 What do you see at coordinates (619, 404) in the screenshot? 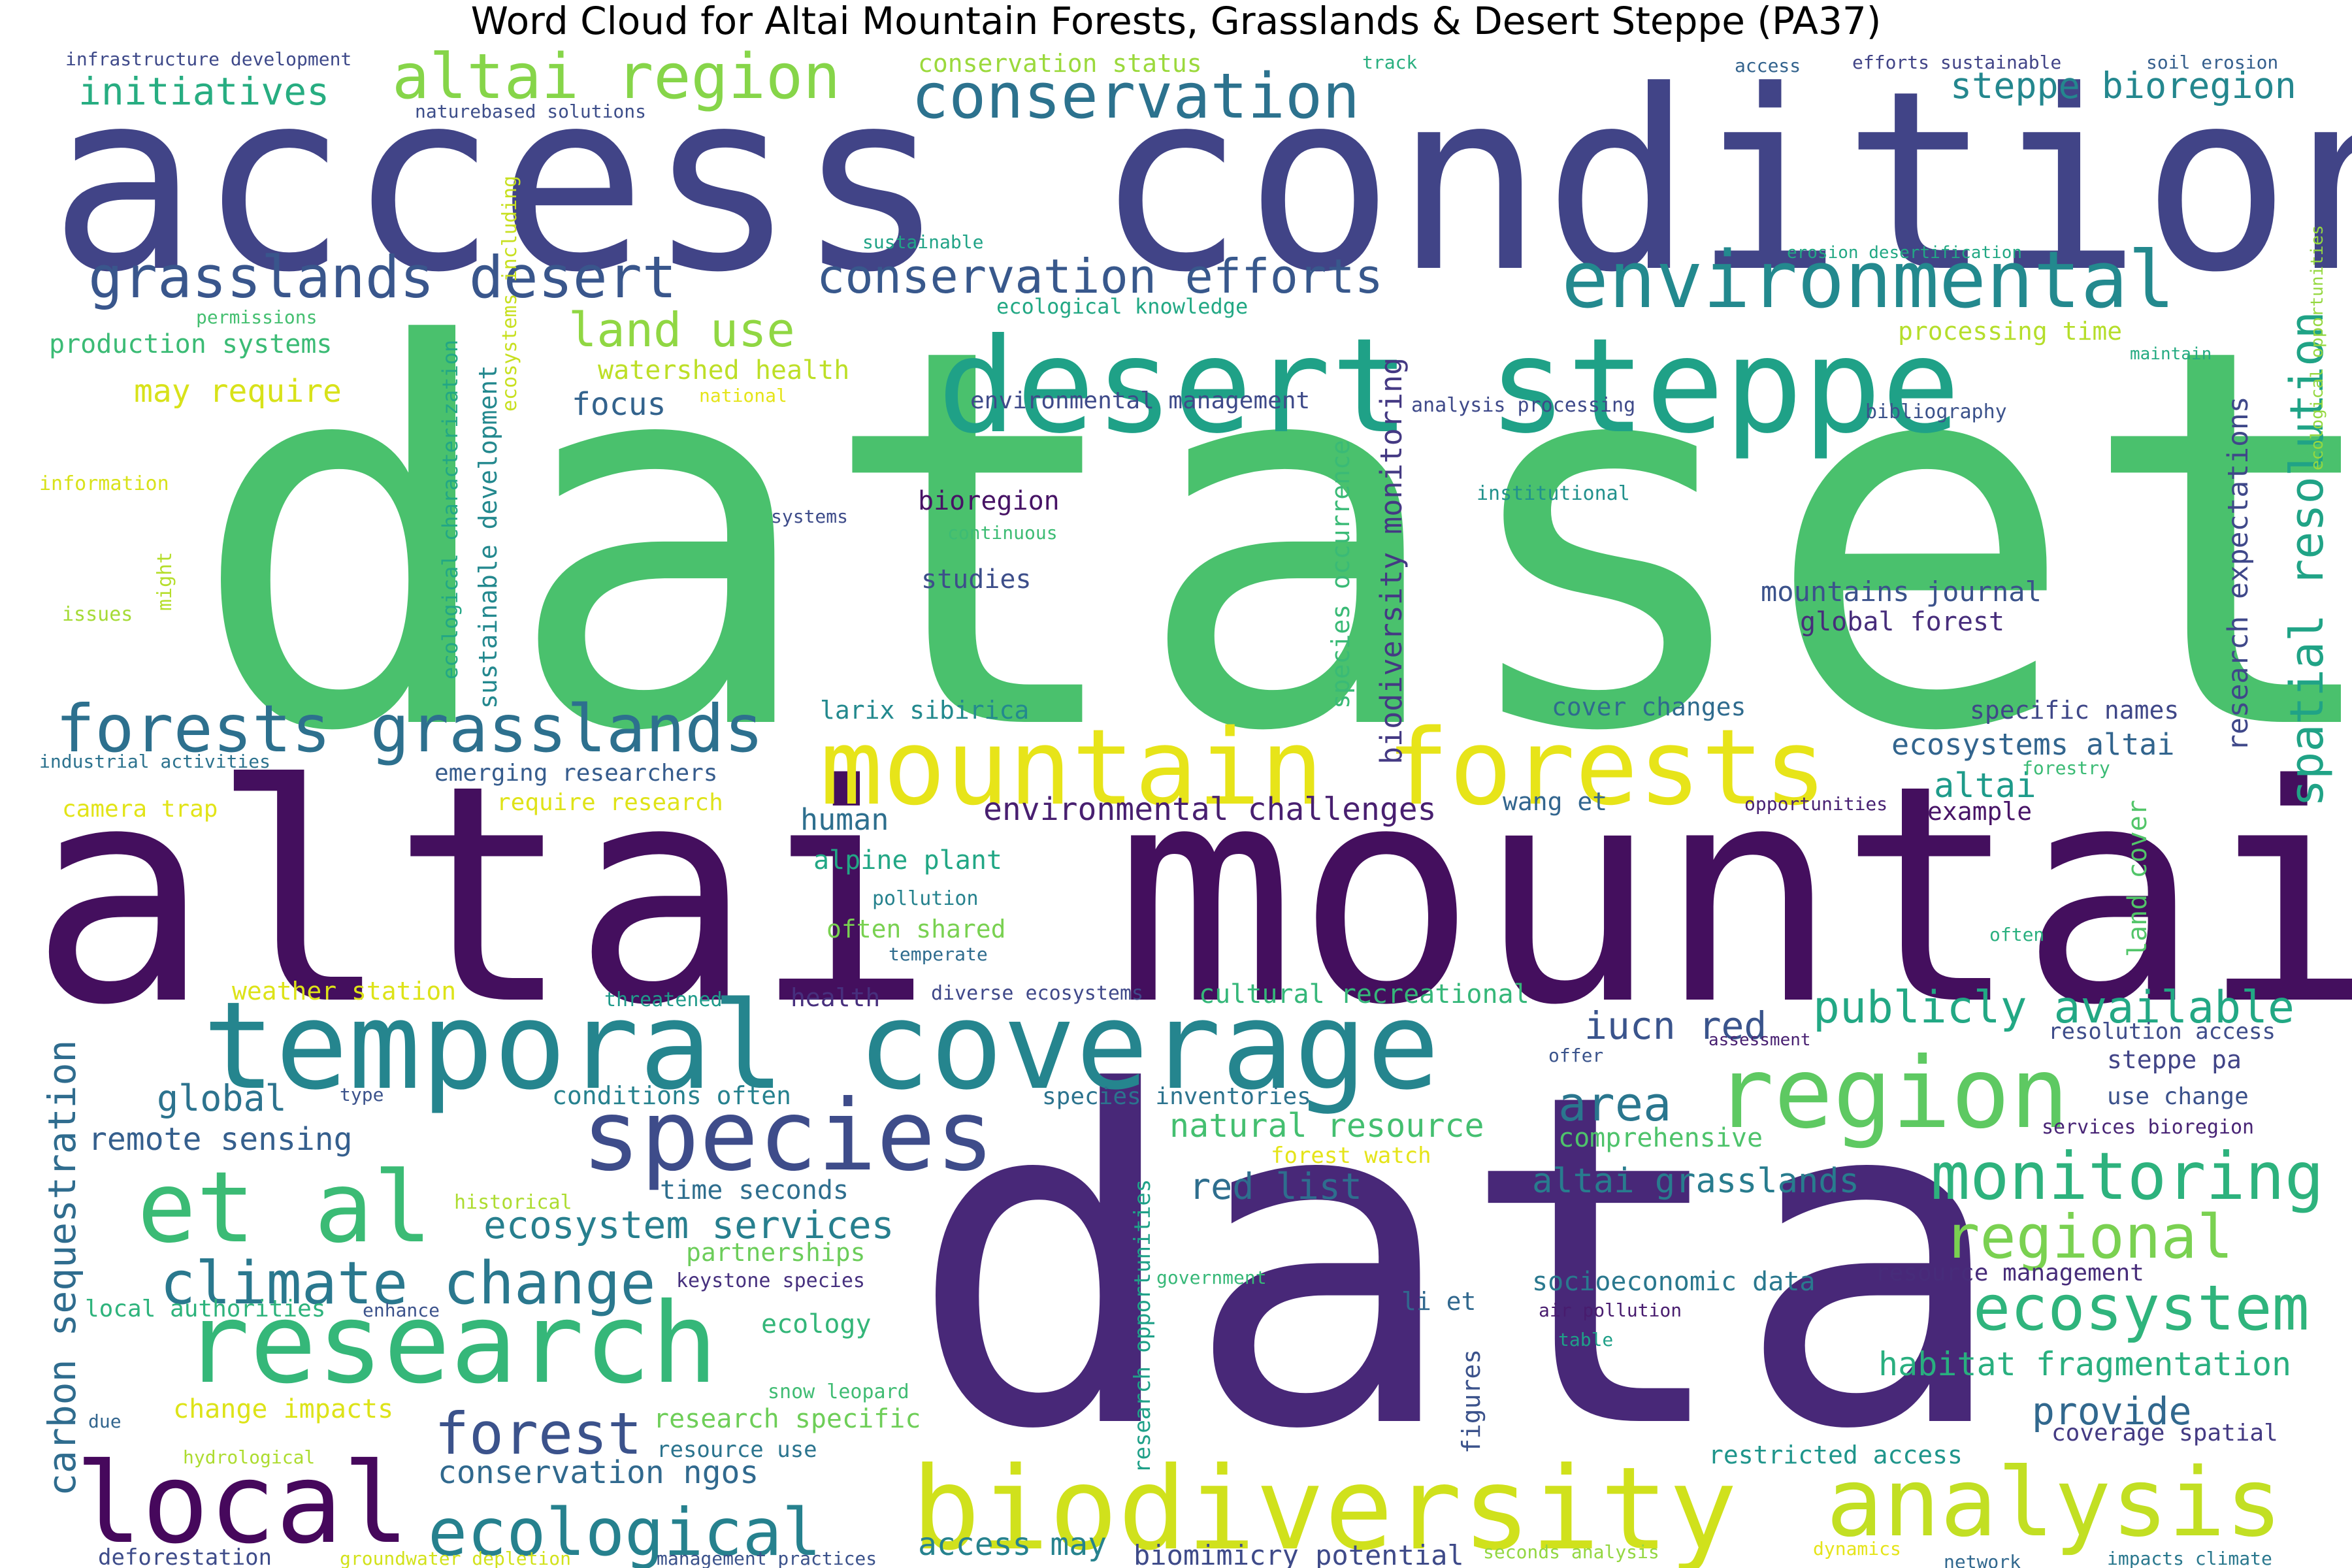
I see `word-focus: focus` at bounding box center [619, 404].